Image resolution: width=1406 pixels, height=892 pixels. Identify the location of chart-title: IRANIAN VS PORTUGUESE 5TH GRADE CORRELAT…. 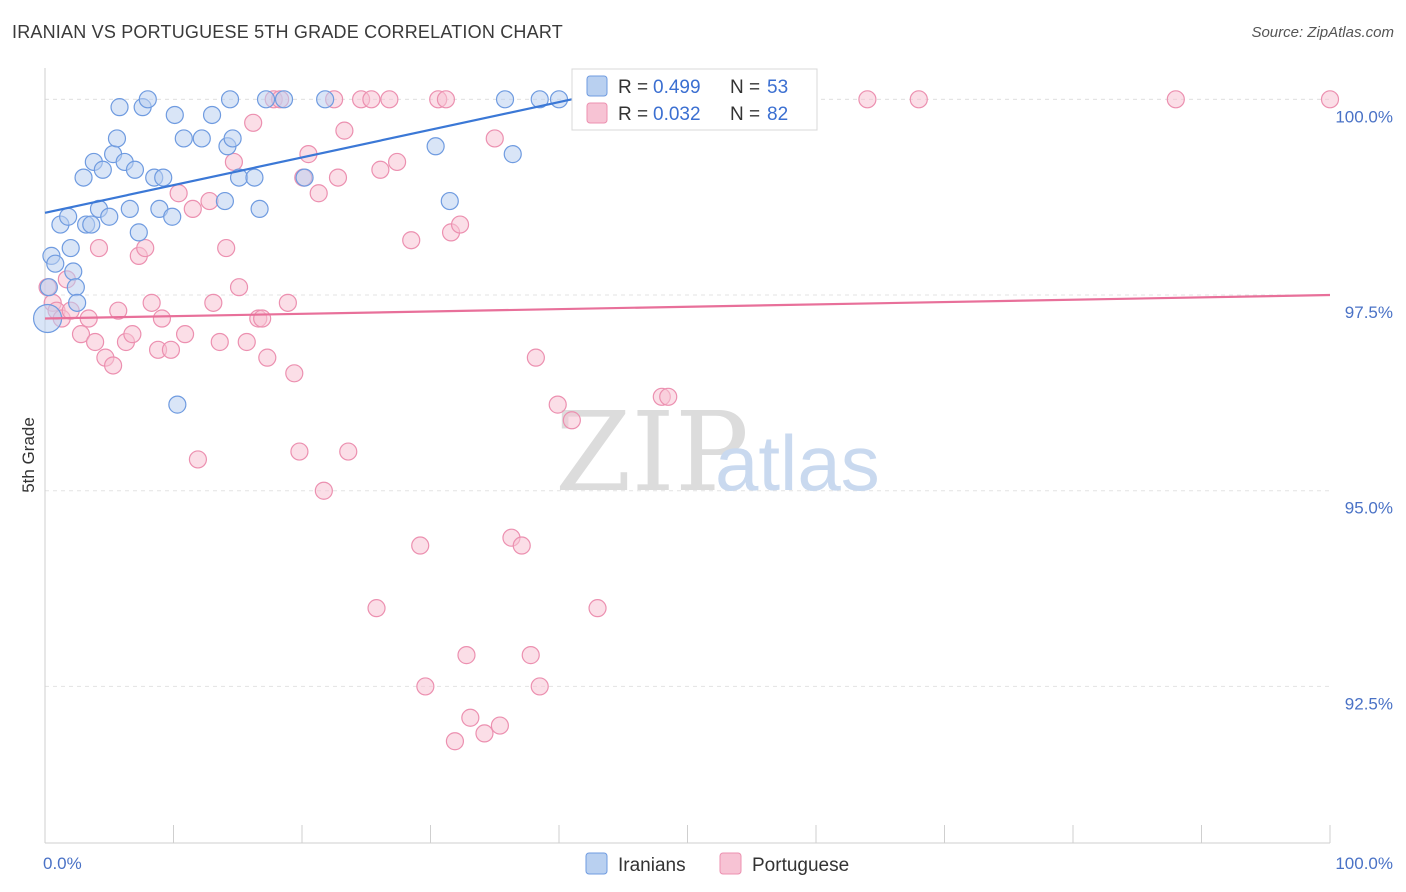
(287, 32).